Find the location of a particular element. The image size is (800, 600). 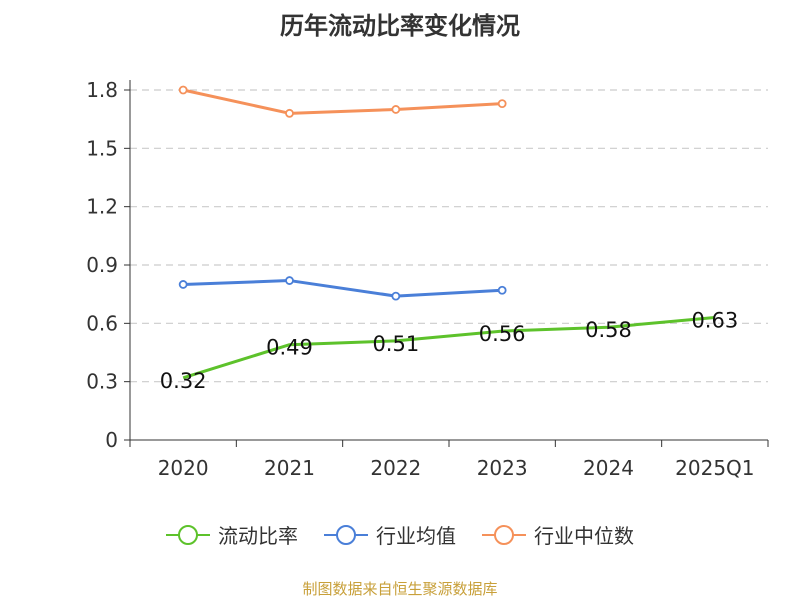

legend-marker-current-ratio is located at coordinates (188, 534).